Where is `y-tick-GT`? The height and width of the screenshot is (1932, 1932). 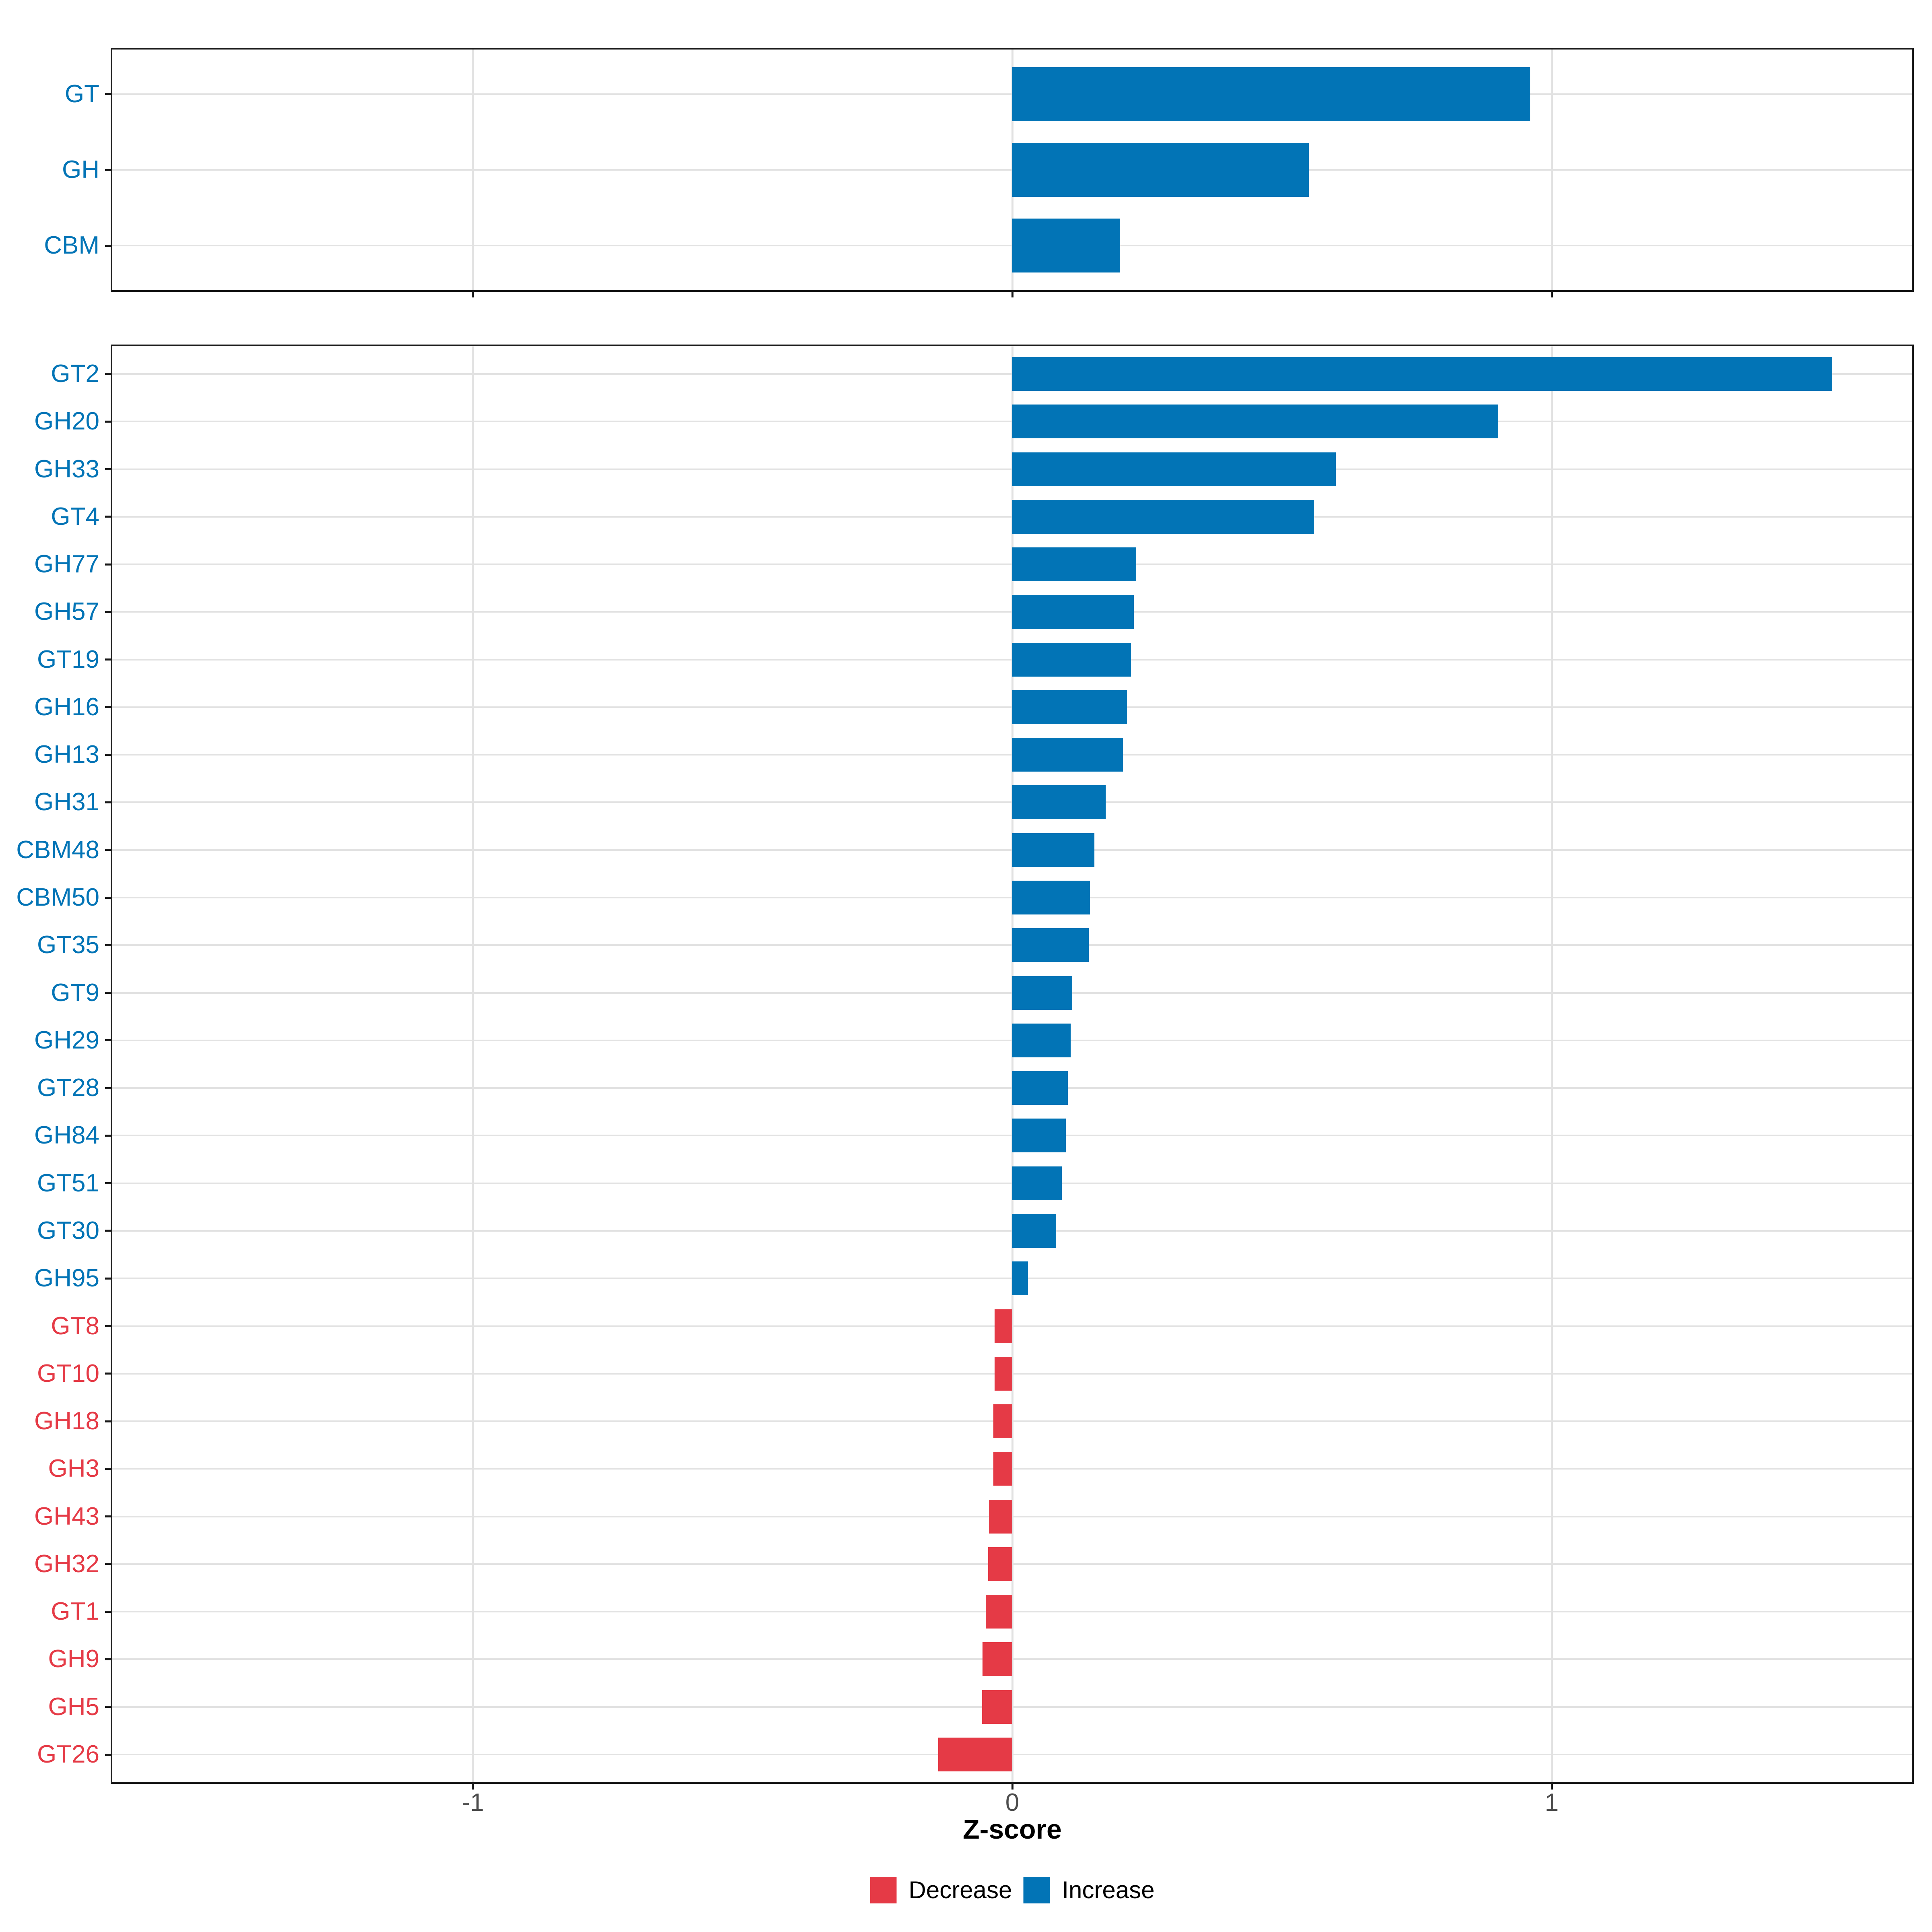
y-tick-GT is located at coordinates (108, 94).